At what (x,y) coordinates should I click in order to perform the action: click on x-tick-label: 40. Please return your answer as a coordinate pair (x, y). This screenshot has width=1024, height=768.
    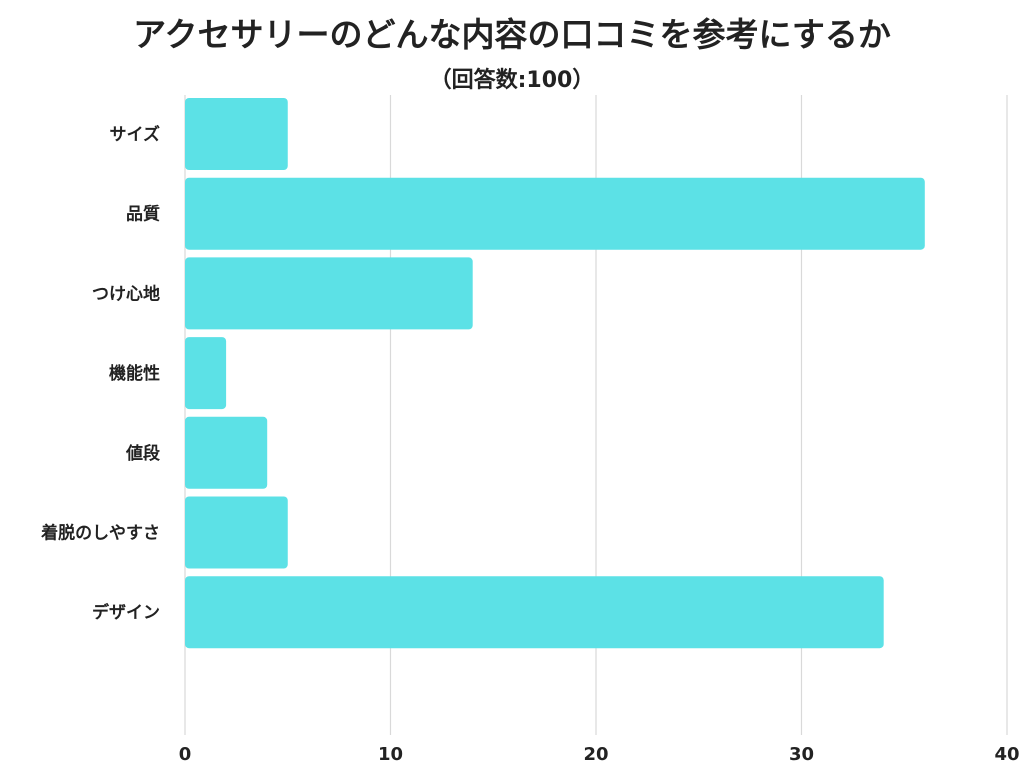
    Looking at the image, I should click on (1006, 754).